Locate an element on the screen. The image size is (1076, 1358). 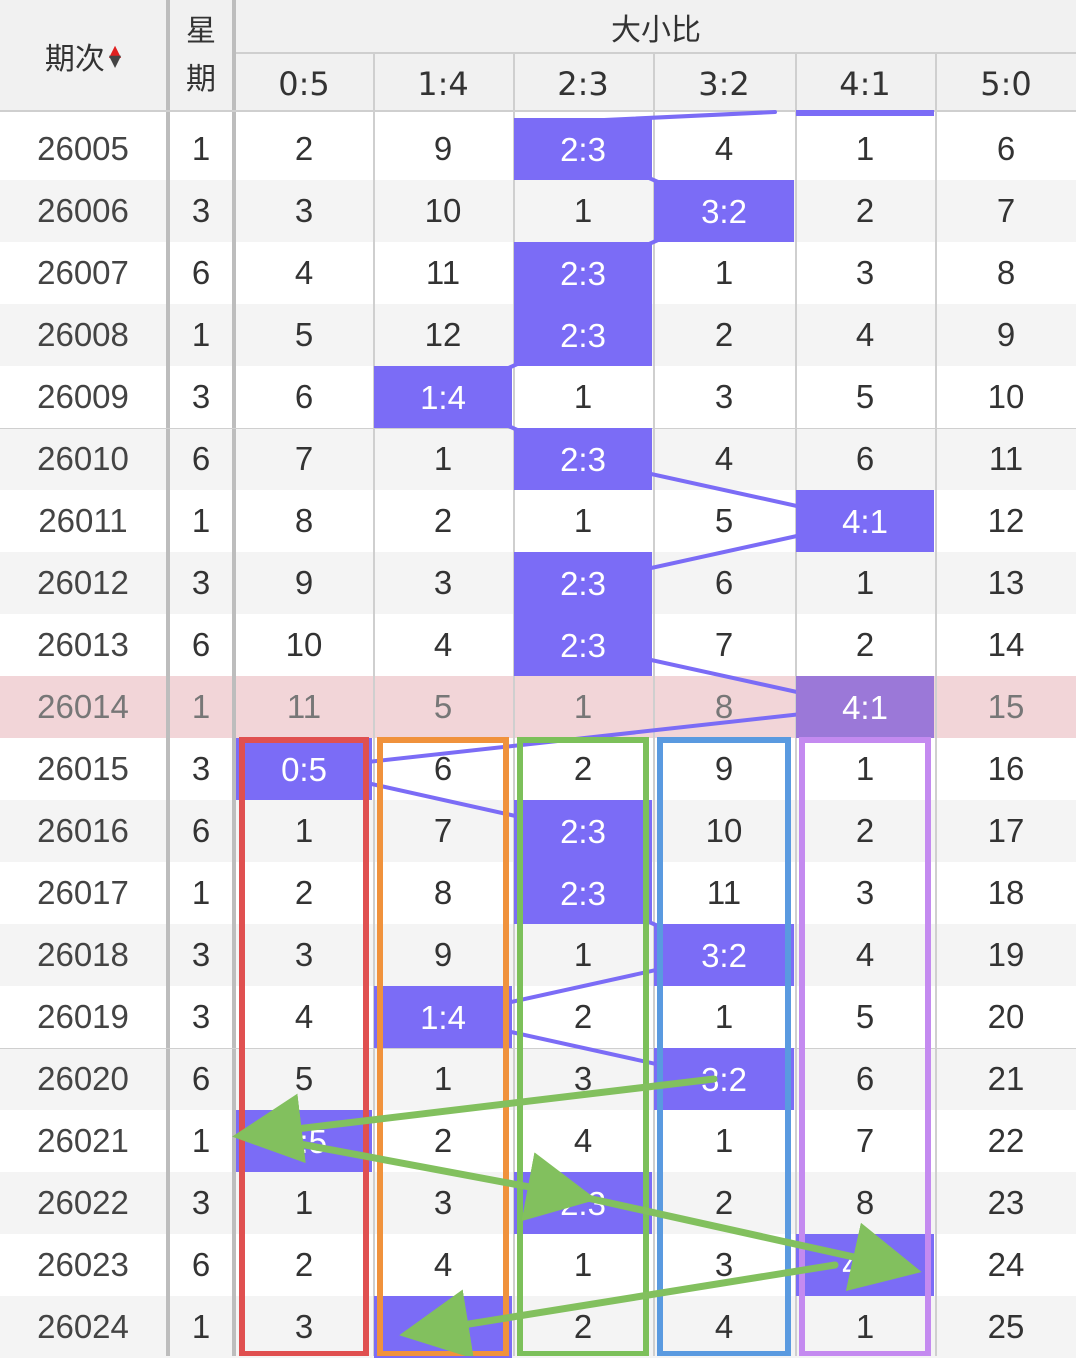
table-row: 26010 6 7 1 2:3 4 6 11 is located at coordinates (538, 459).